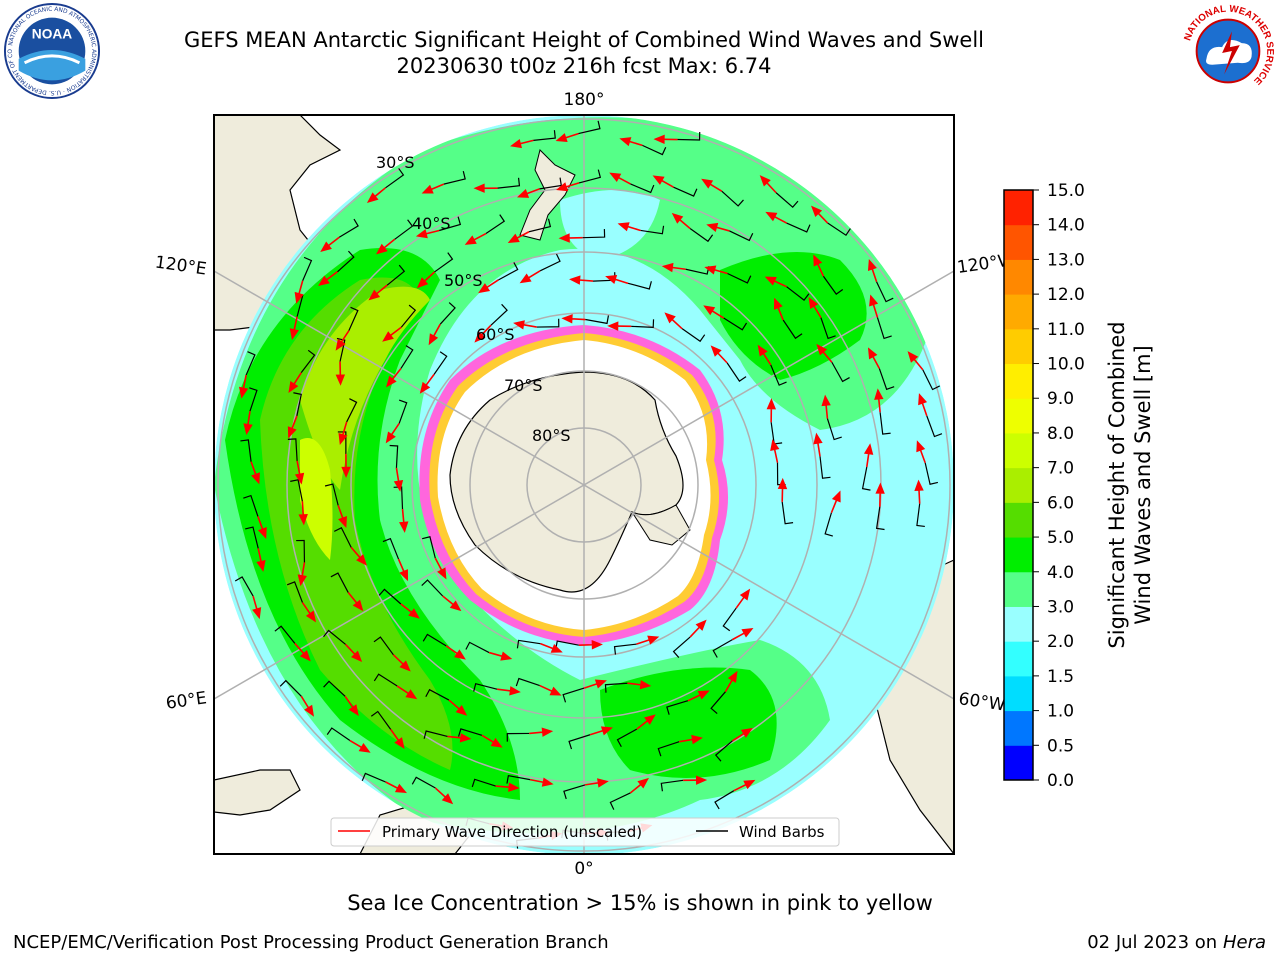  What do you see at coordinates (1060, 573) in the screenshot?
I see `colorbar-tick-label: 4.0` at bounding box center [1060, 573].